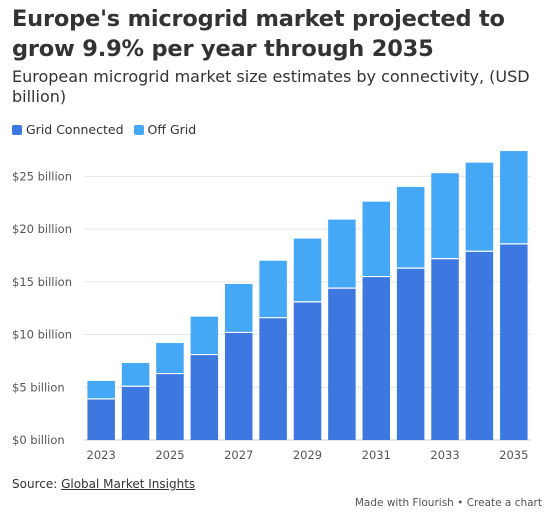  Describe the element at coordinates (273, 289) in the screenshot. I see `bar-off-grid-2028` at that location.